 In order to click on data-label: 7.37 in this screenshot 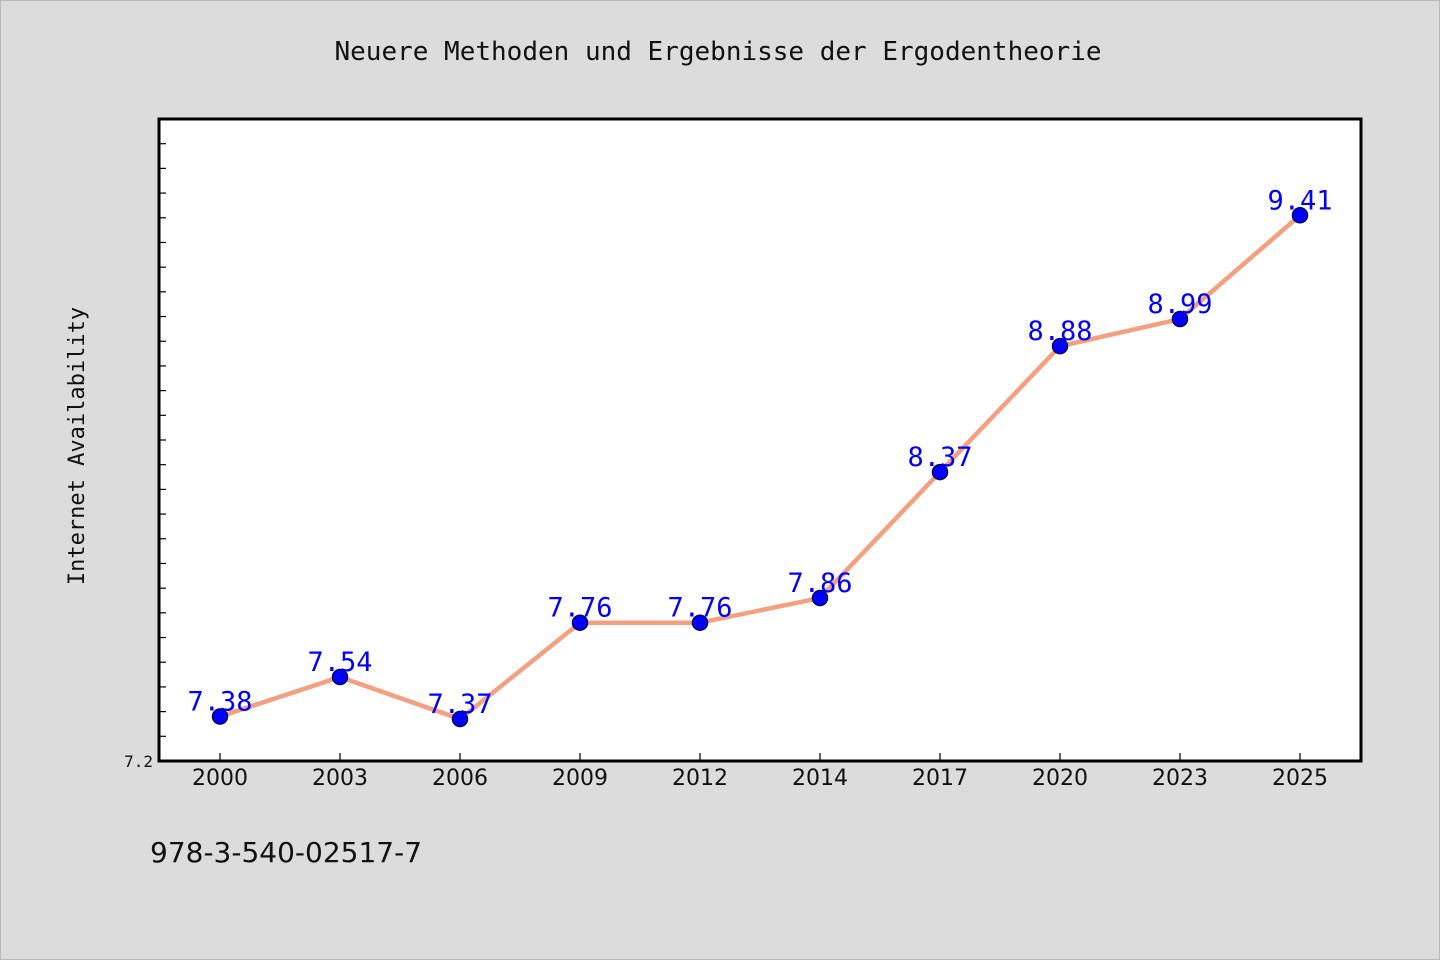, I will do `click(459, 704)`.